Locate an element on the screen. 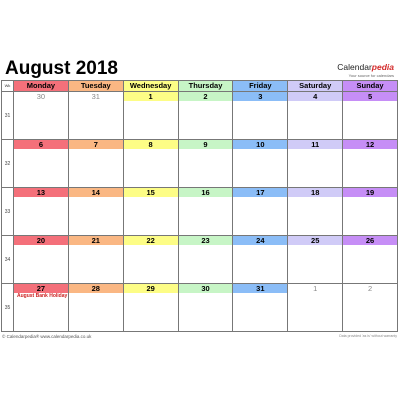 This screenshot has width=400, height=400. day-number: 26 is located at coordinates (370, 240).